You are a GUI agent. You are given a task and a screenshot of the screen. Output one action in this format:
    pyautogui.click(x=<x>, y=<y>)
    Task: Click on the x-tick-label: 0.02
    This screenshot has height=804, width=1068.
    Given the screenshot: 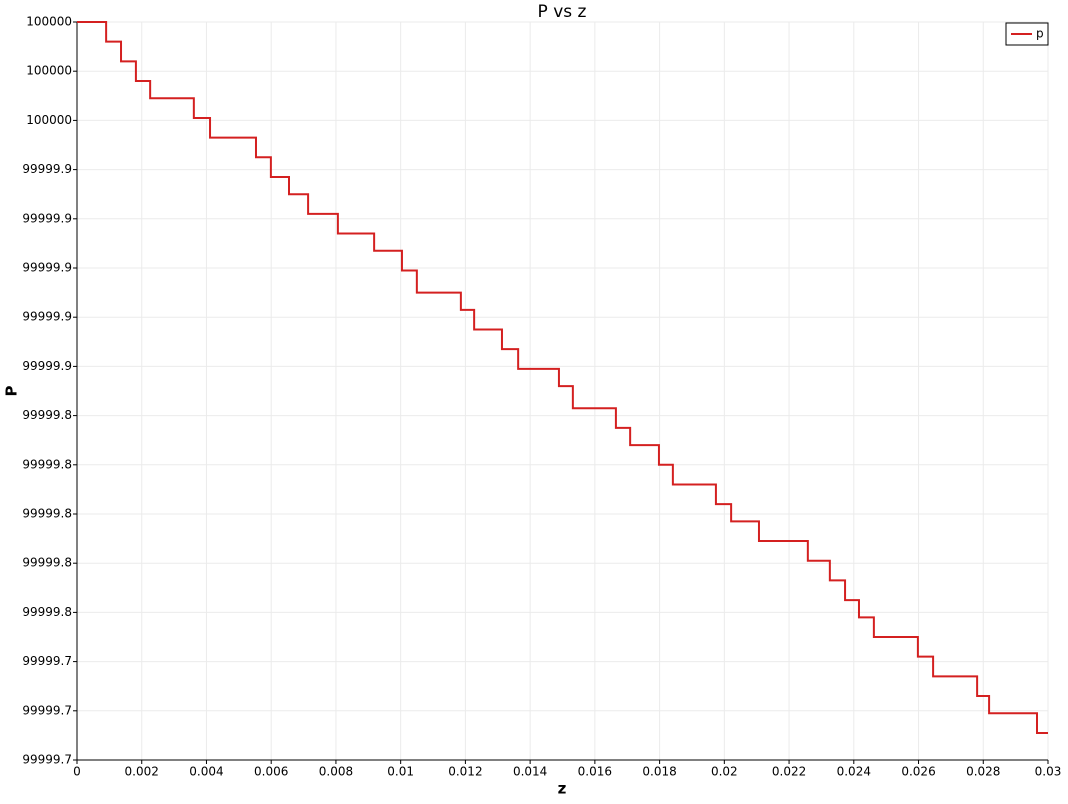 What is the action you would take?
    pyautogui.click(x=724, y=772)
    